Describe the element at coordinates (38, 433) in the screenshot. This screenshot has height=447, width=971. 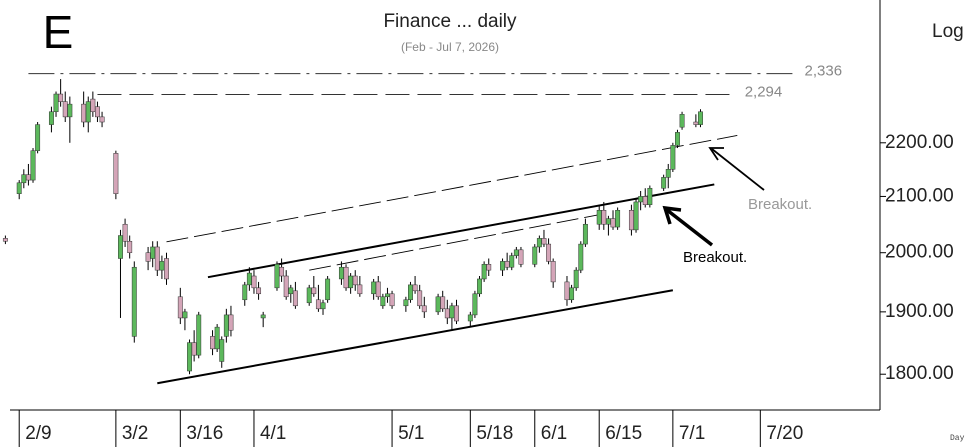
I see `x-tick-label: 2/9` at that location.